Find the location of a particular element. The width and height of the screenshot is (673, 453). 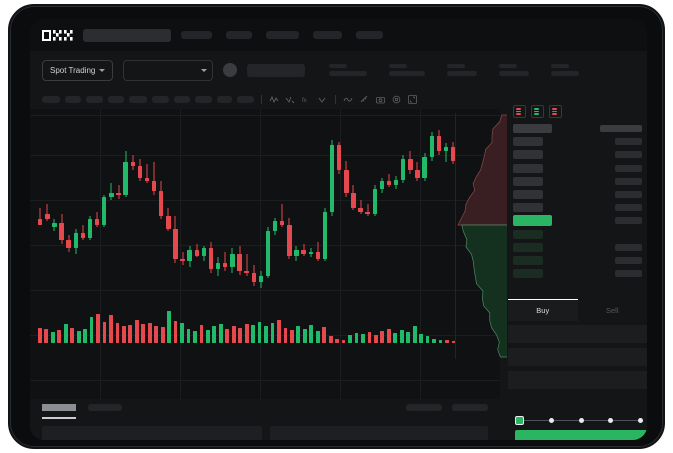

svg-text: fx is located at coordinates (304, 101).